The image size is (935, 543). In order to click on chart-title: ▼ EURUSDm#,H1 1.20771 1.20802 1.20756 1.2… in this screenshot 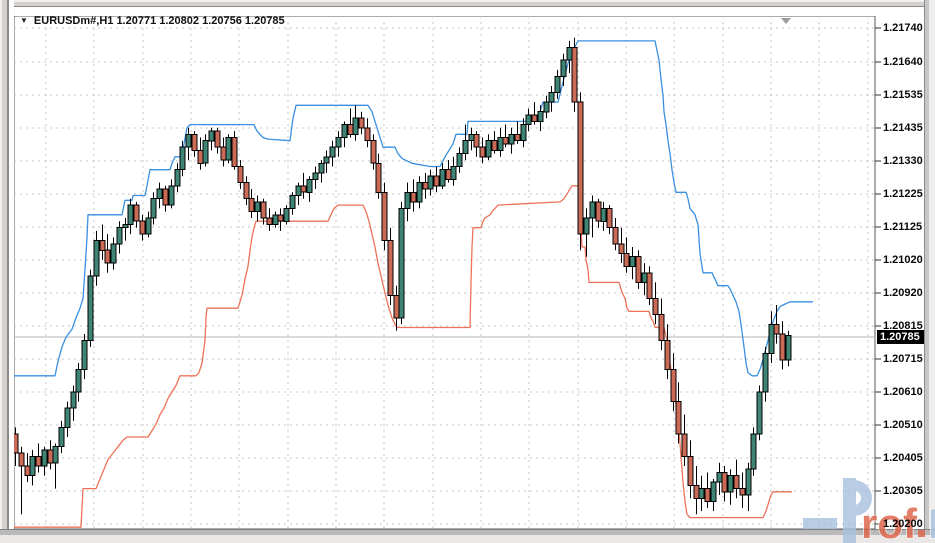, I will do `click(152, 21)`.